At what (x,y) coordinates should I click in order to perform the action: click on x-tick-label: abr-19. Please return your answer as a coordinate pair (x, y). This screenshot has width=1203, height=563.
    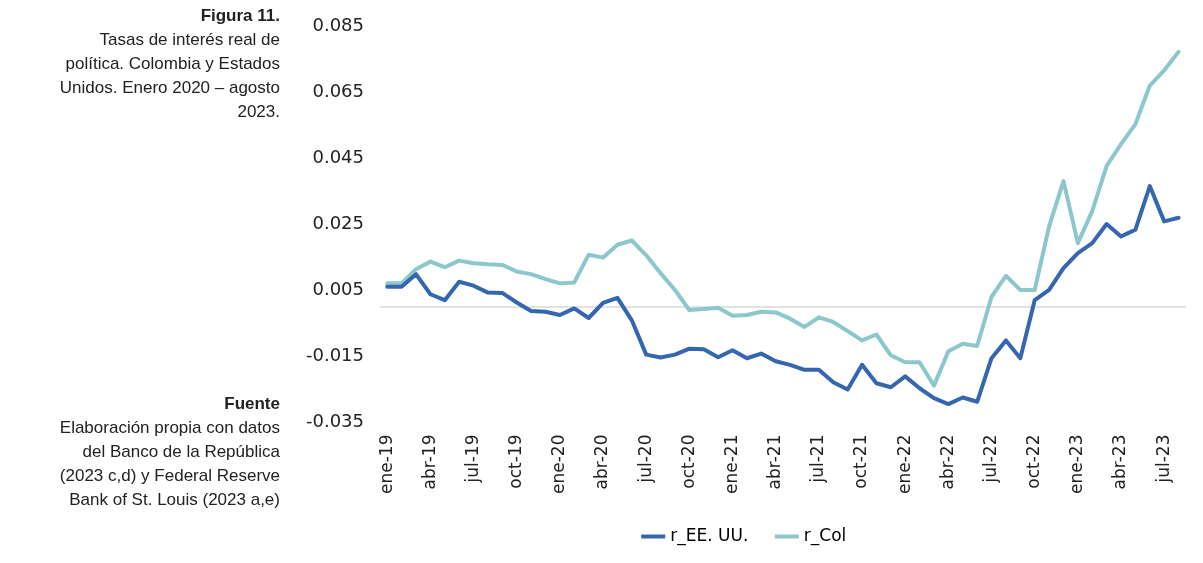
    Looking at the image, I should click on (428, 462).